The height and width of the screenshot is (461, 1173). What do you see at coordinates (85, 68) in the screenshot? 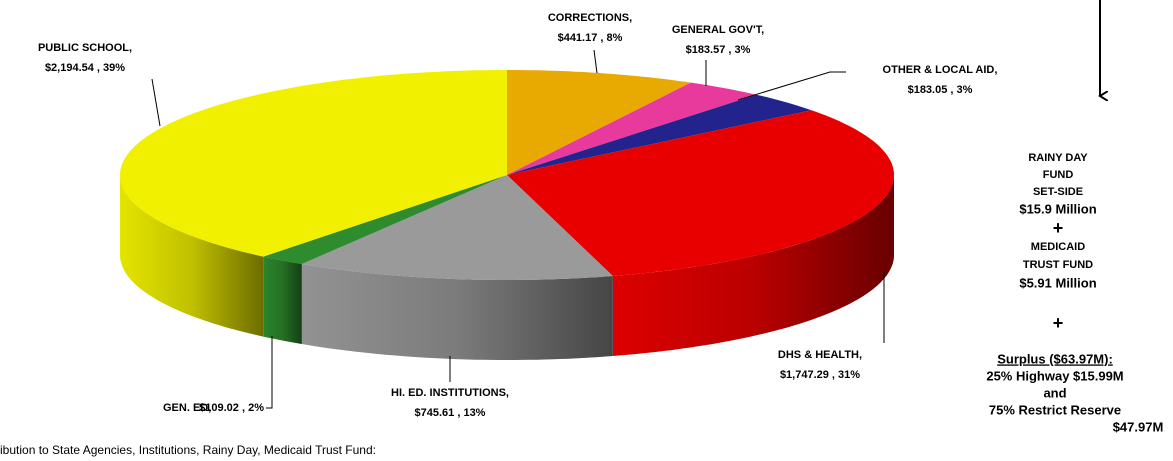
I see `value-label: $2,194.54 , 39%` at bounding box center [85, 68].